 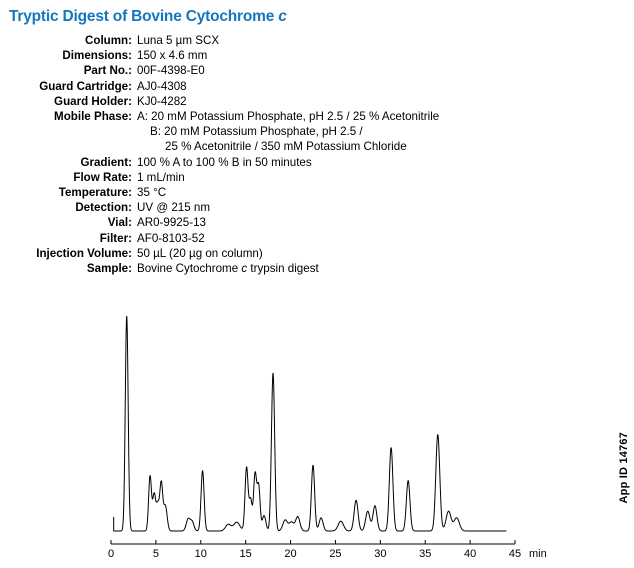 What do you see at coordinates (162, 101) in the screenshot?
I see `parameter-value: KJ0-4282` at bounding box center [162, 101].